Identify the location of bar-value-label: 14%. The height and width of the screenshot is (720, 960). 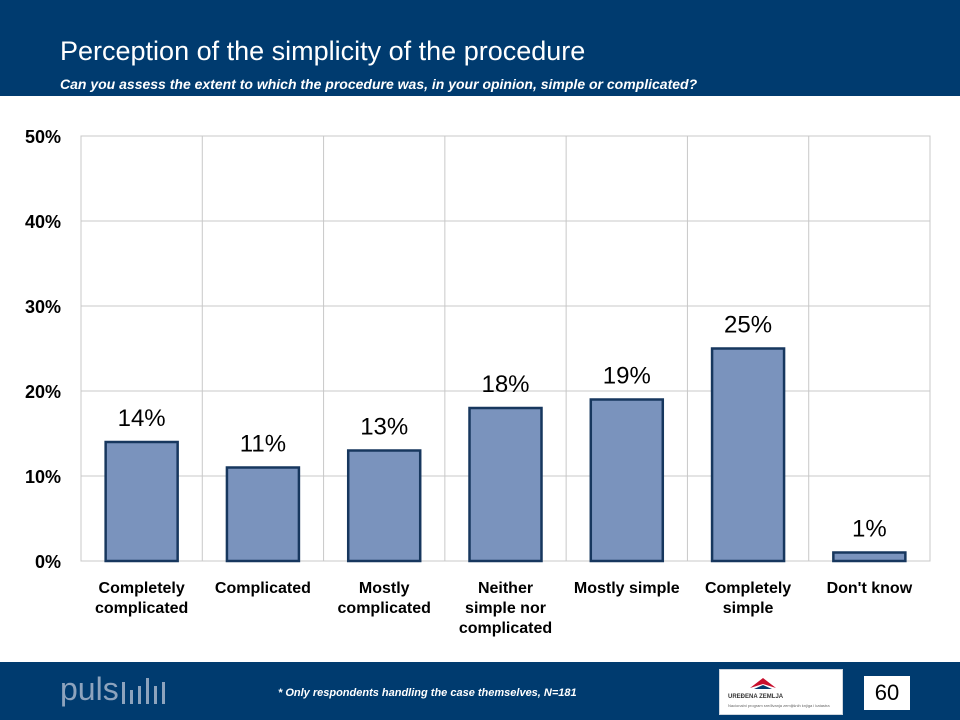
(142, 418).